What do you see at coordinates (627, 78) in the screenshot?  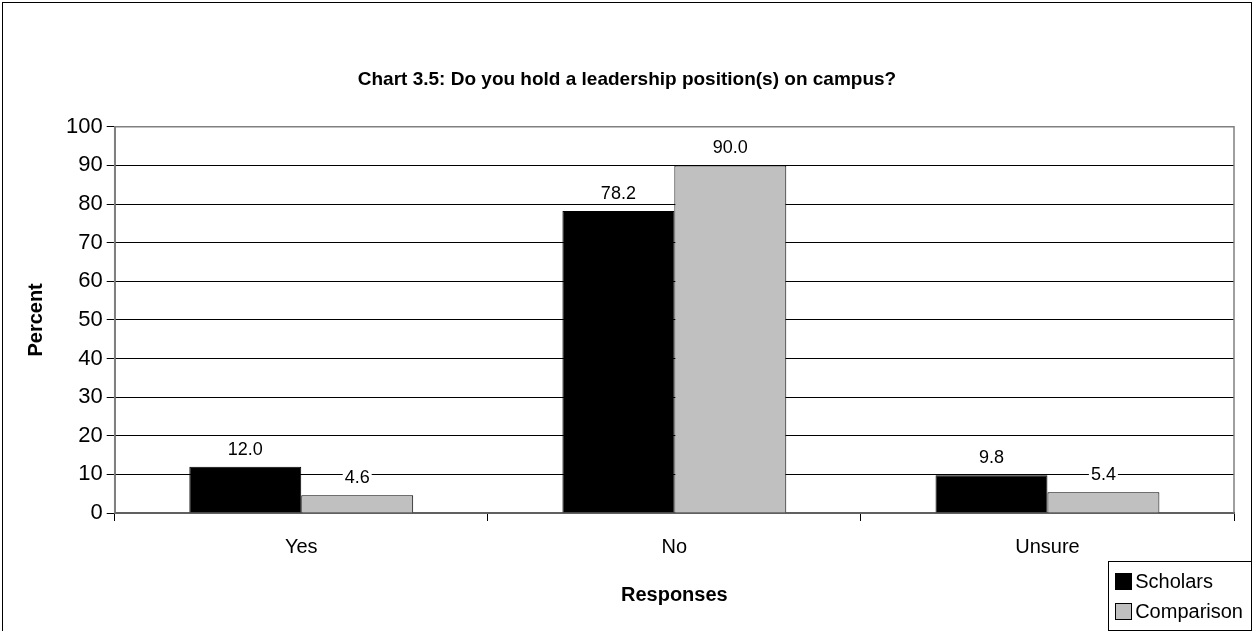 I see `chart-title: Chart 3.5: Do you hold a leadership position(s) on campus?` at bounding box center [627, 78].